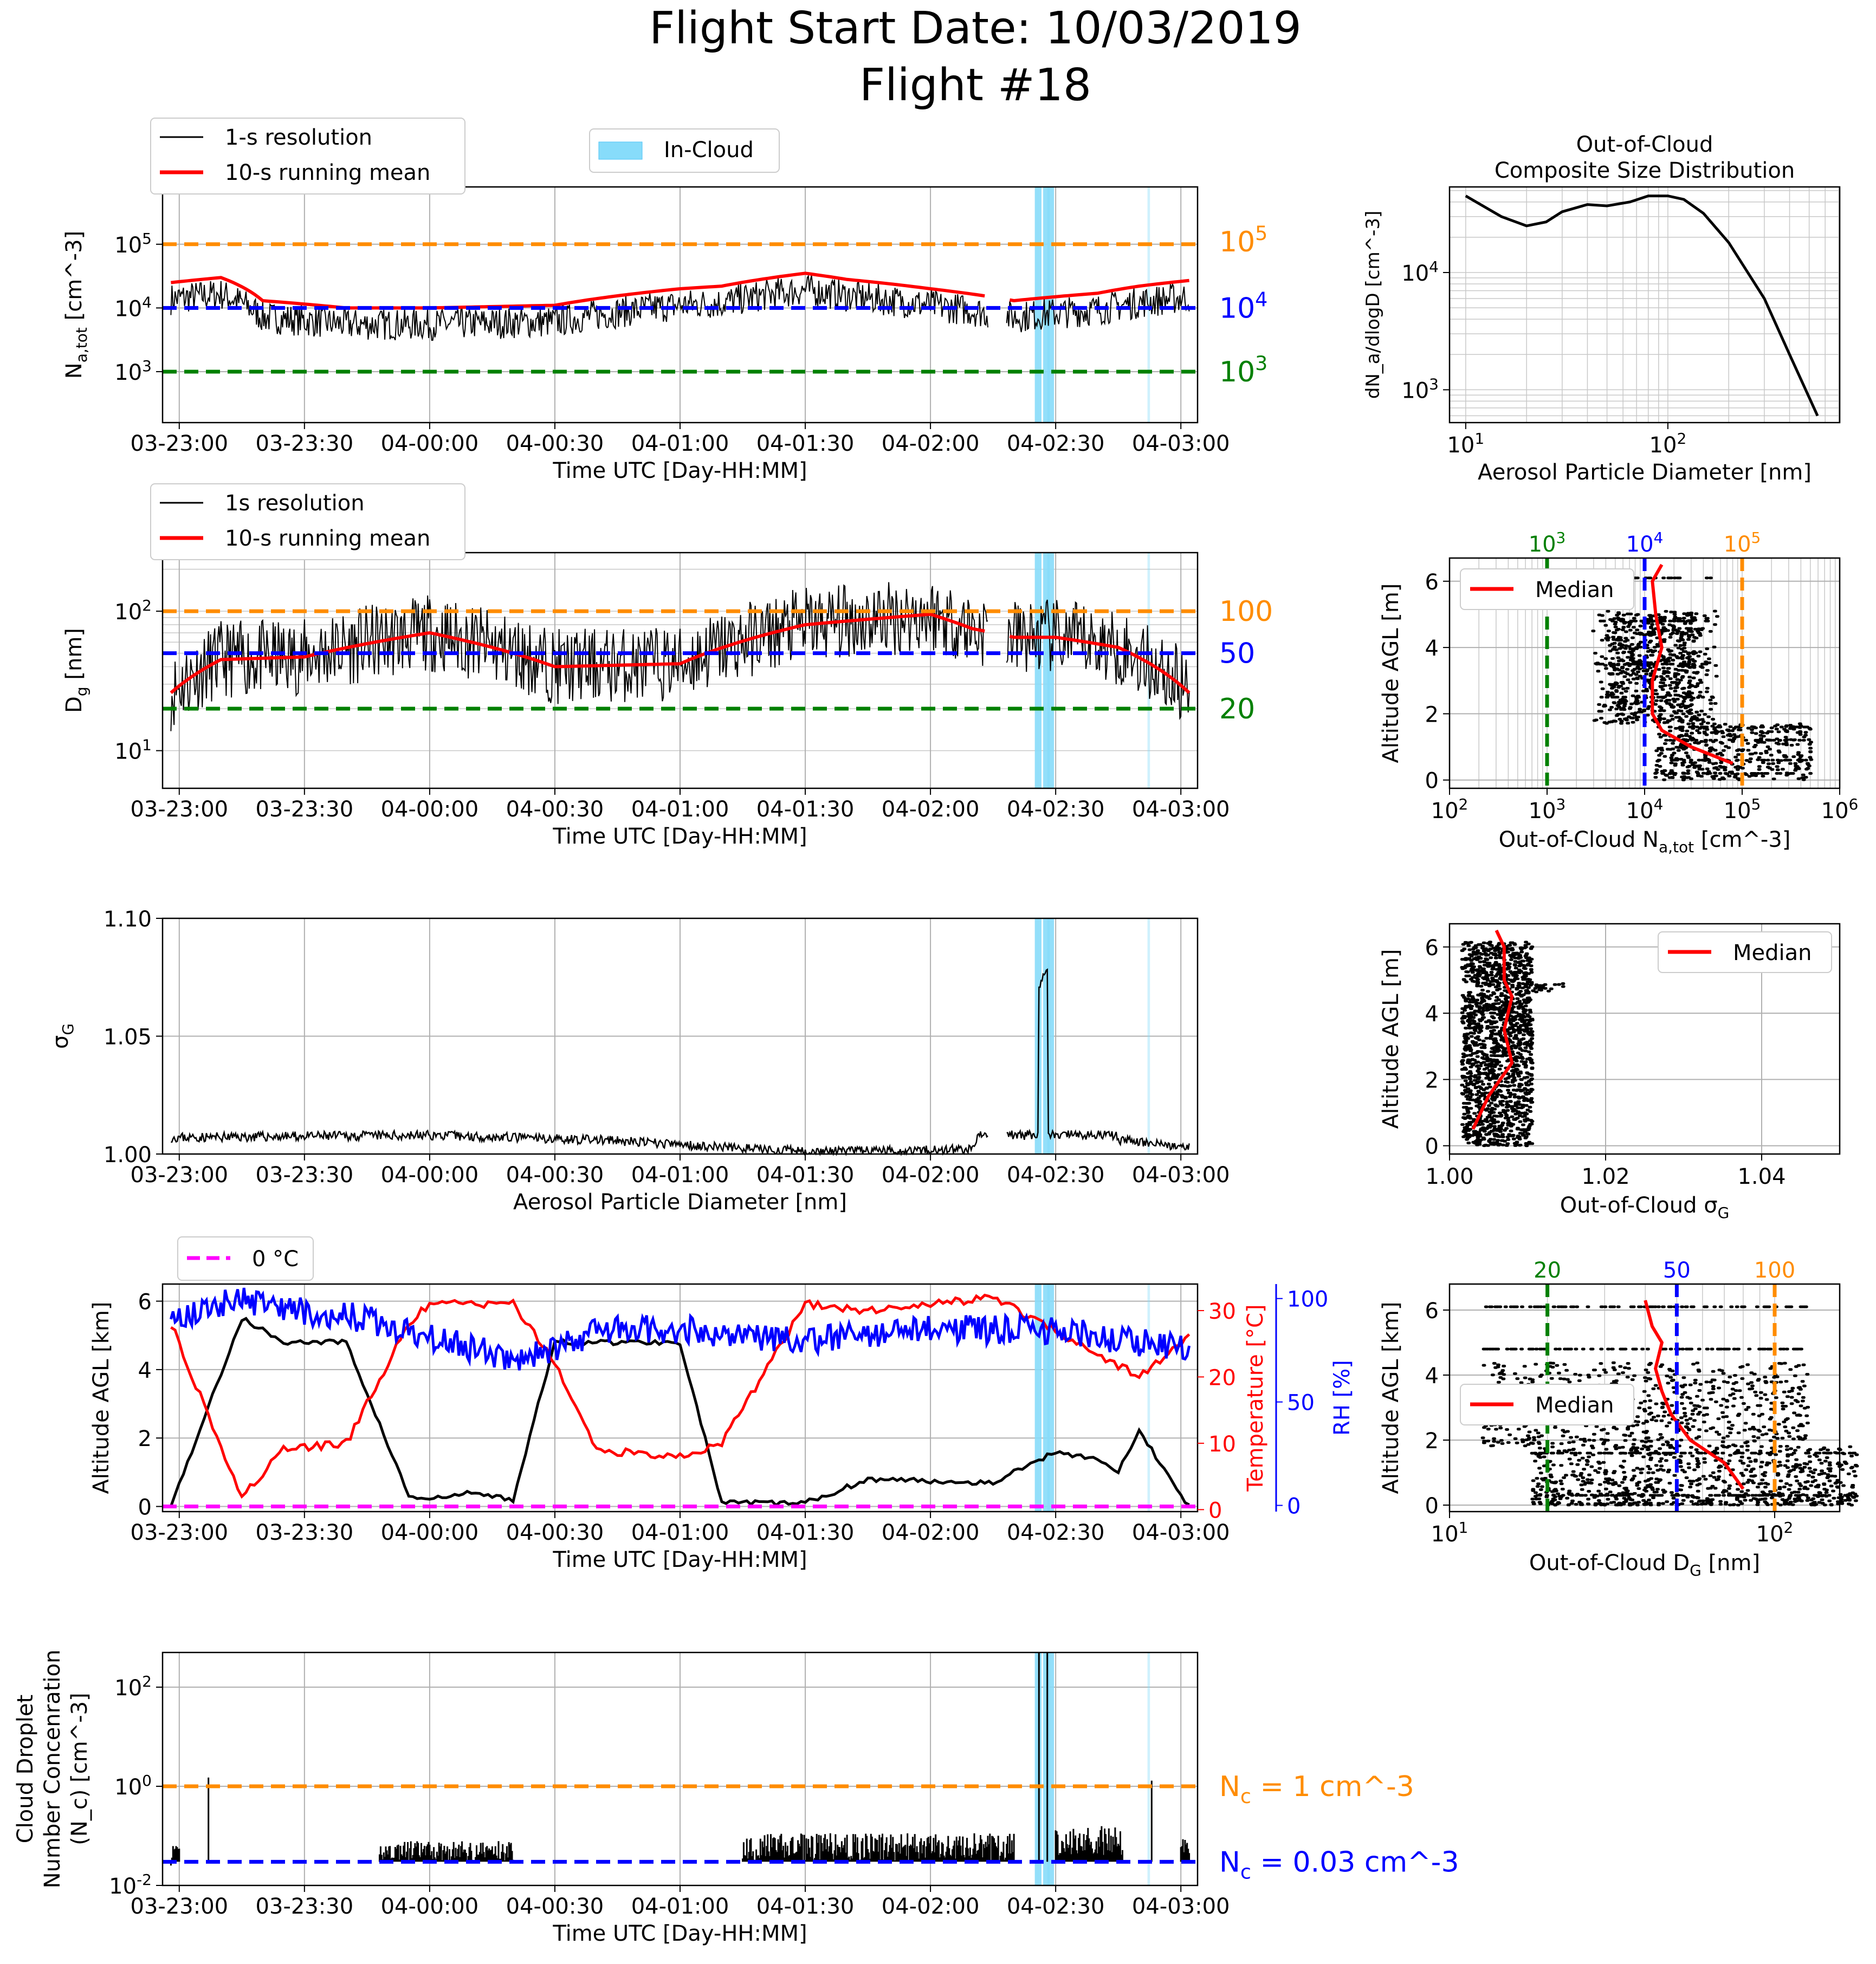 The height and width of the screenshot is (1964, 1876). What do you see at coordinates (295, 504) in the screenshot?
I see `legend-label: 1s resolution` at bounding box center [295, 504].